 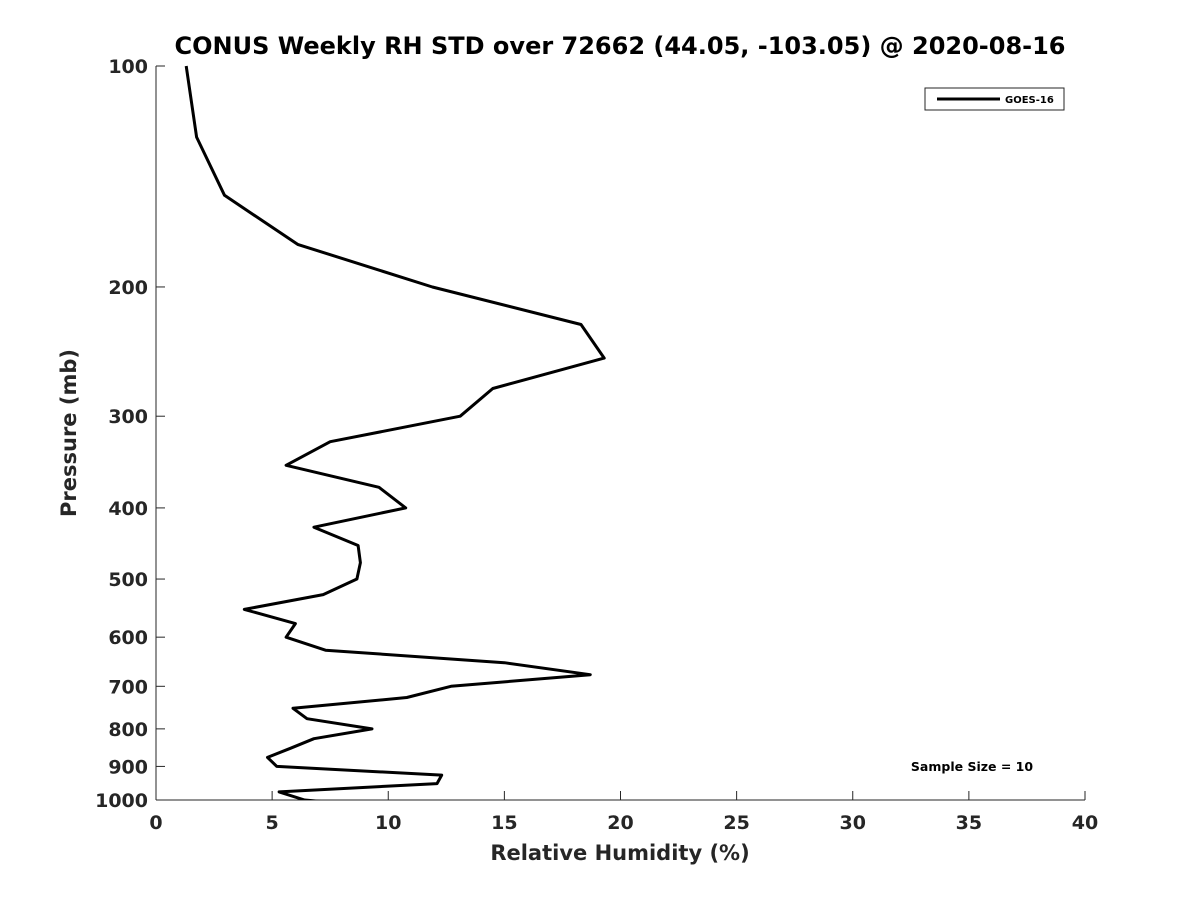 What do you see at coordinates (969, 823) in the screenshot?
I see `x-tick-label: 35` at bounding box center [969, 823].